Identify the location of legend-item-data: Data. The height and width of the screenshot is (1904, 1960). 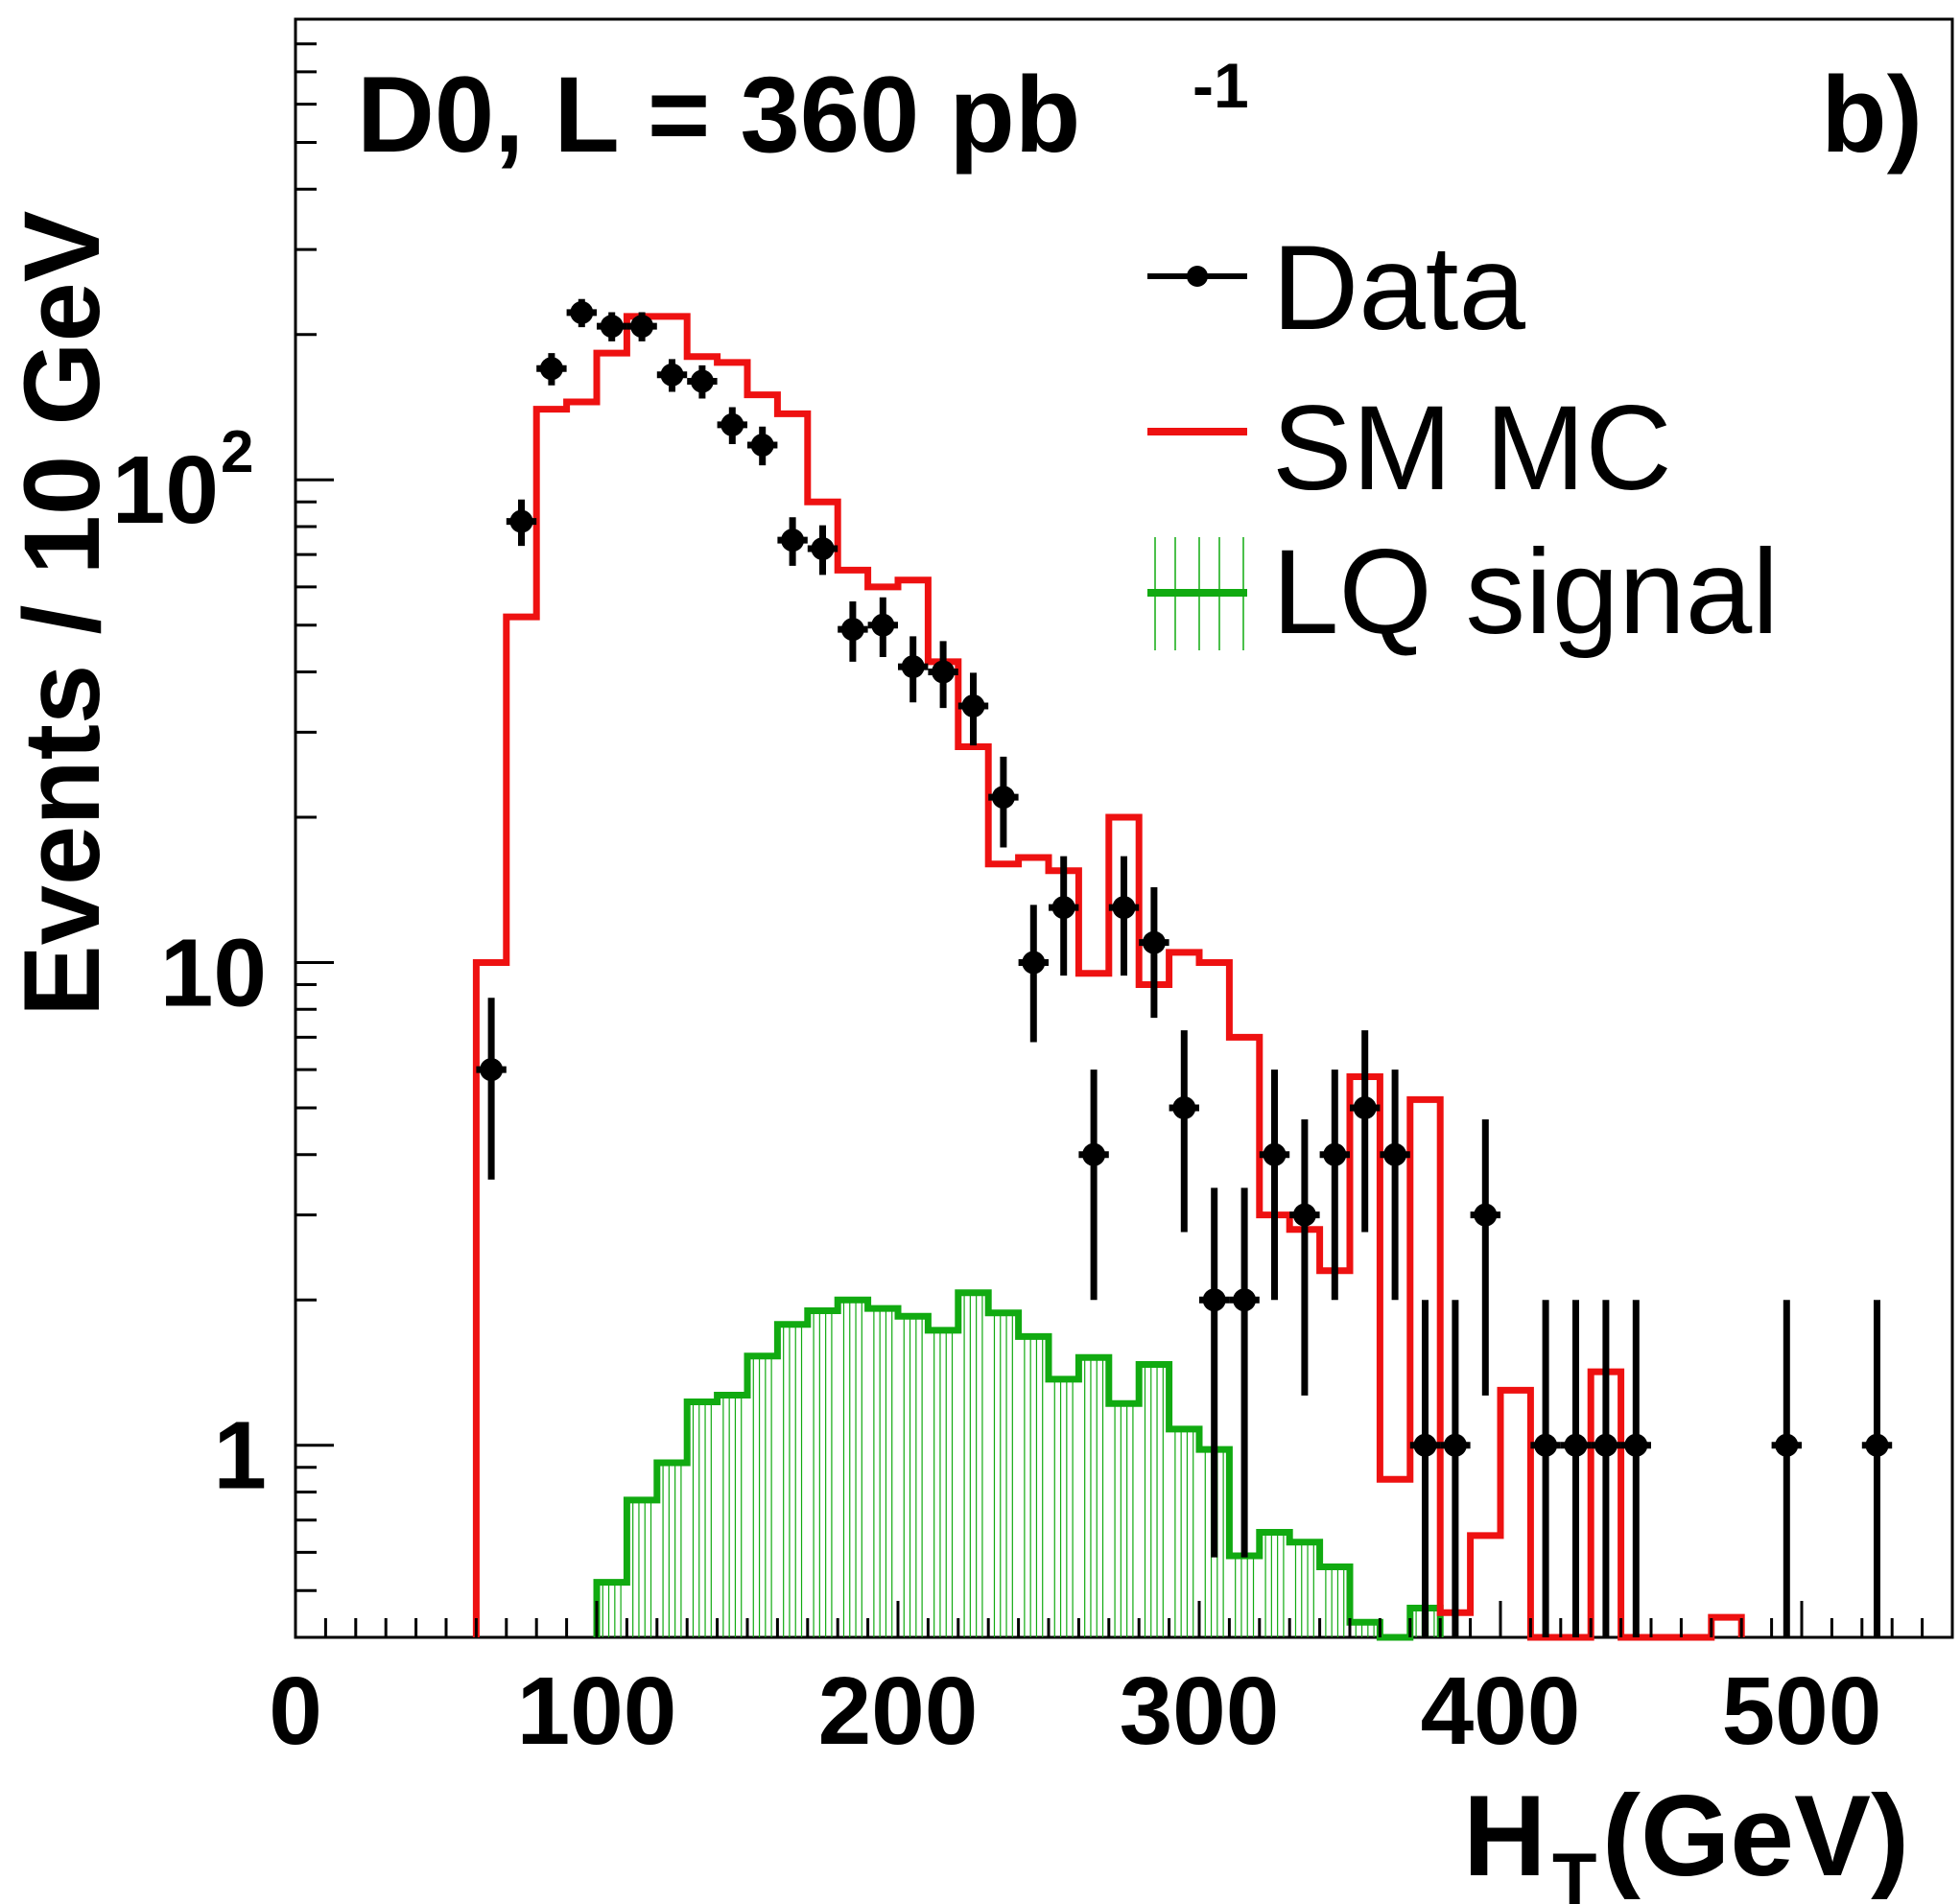
(1337, 289).